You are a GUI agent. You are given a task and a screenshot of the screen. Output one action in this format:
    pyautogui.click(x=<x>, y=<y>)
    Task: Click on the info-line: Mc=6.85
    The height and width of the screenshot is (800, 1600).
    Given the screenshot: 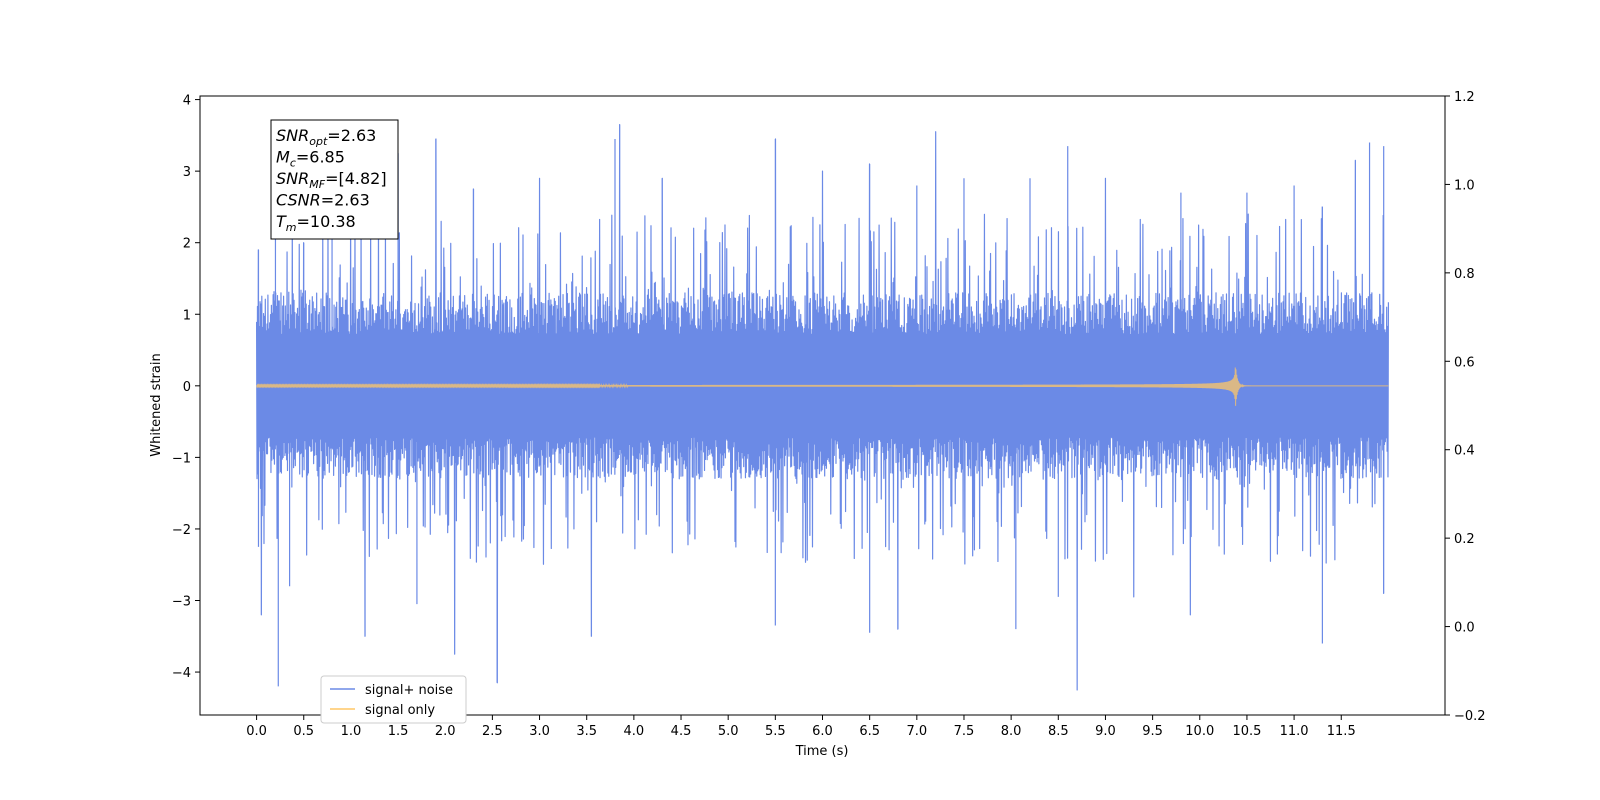 What is the action you would take?
    pyautogui.click(x=310, y=159)
    